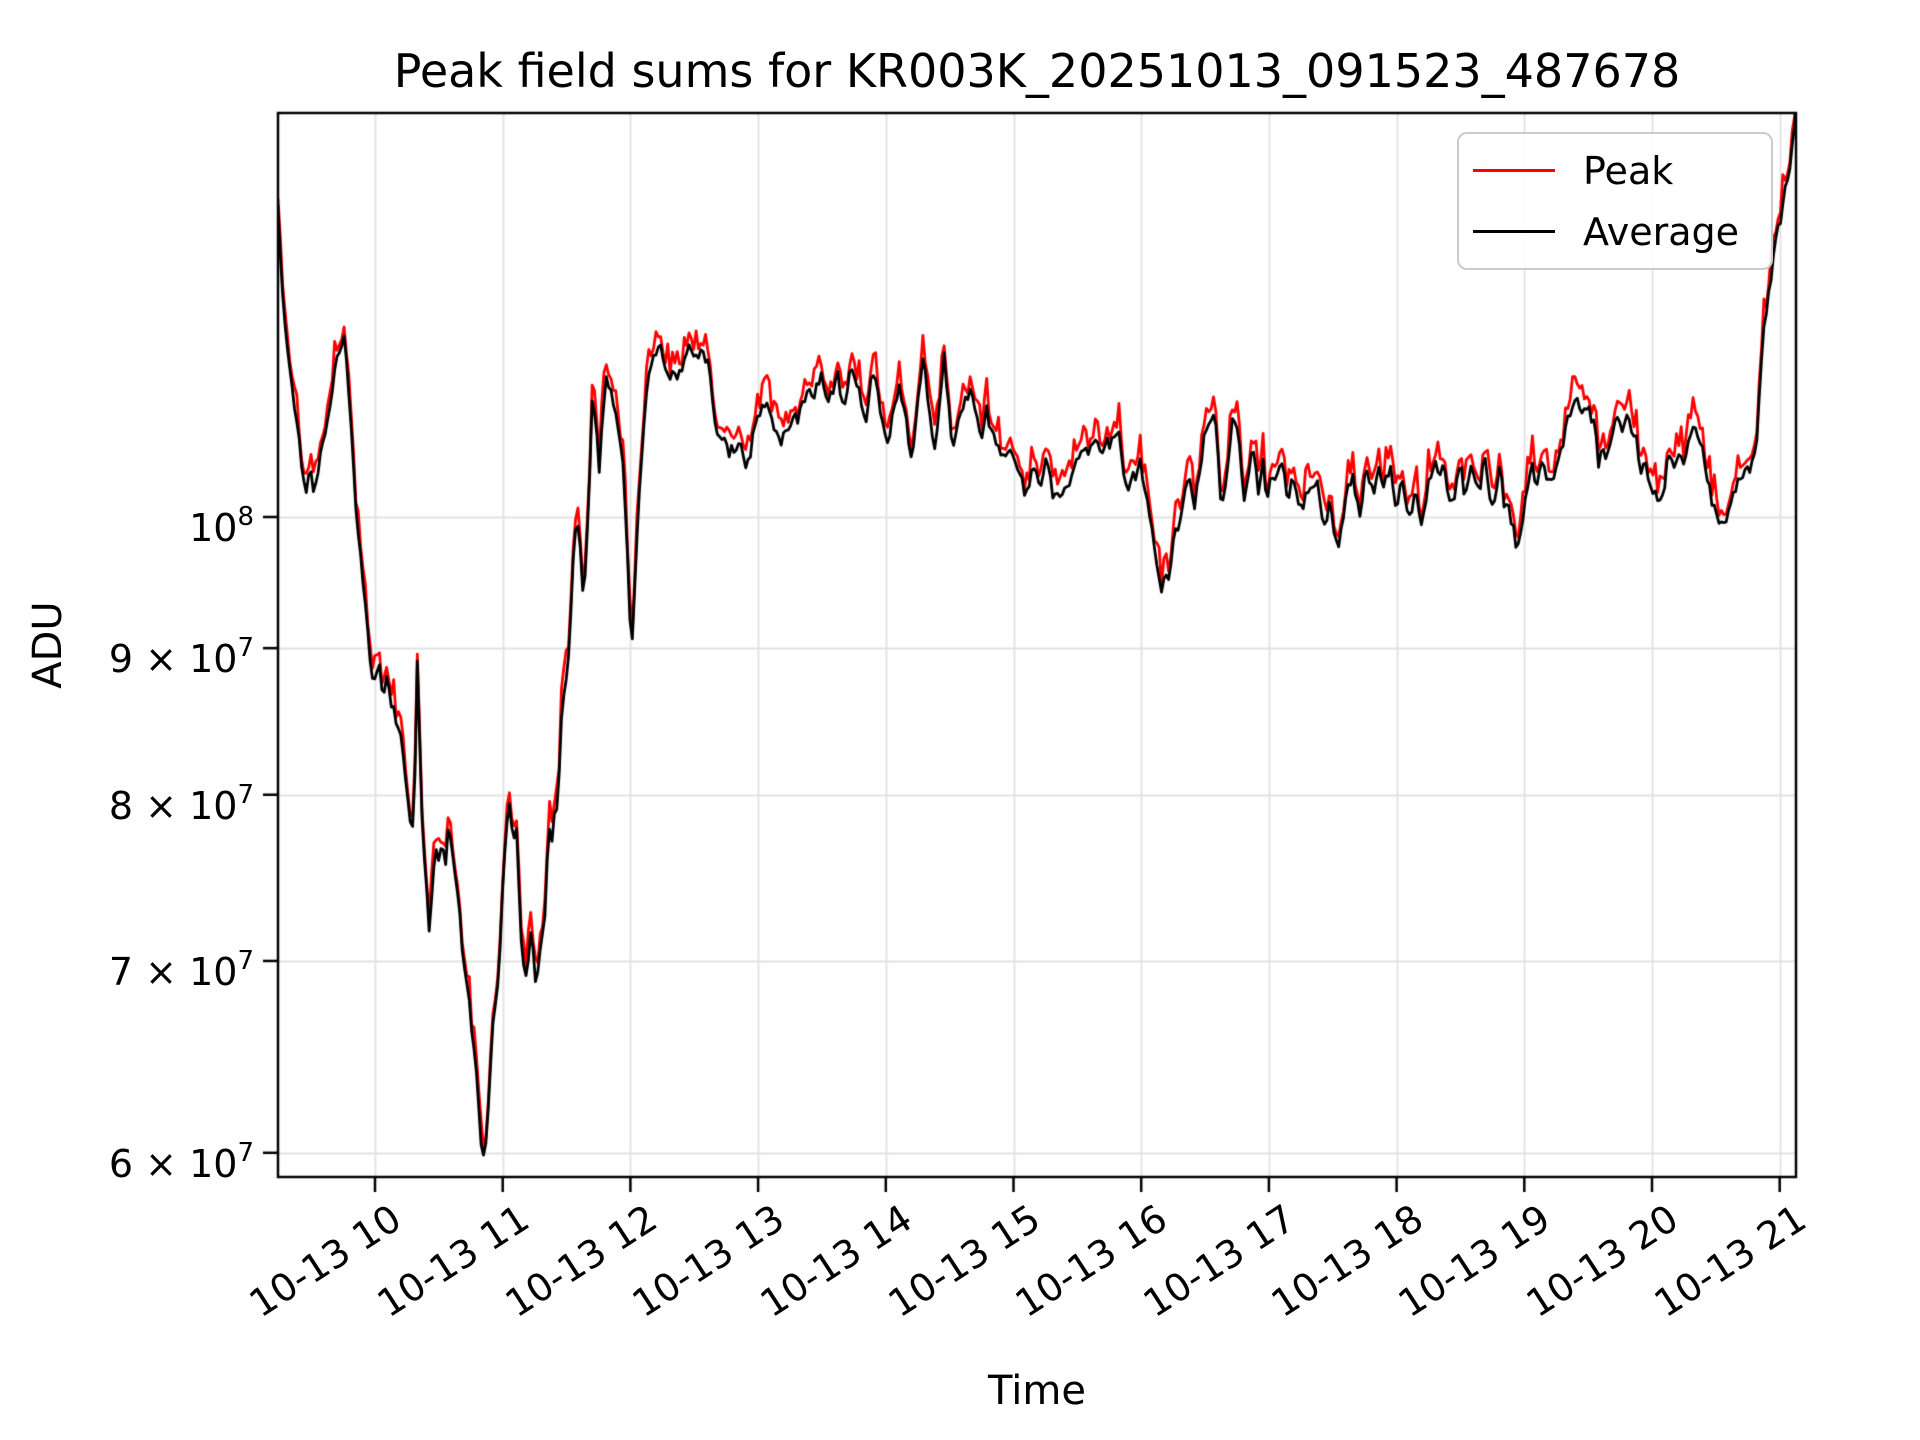  I want to click on y-tick-label-0: 108, so click(221, 526).